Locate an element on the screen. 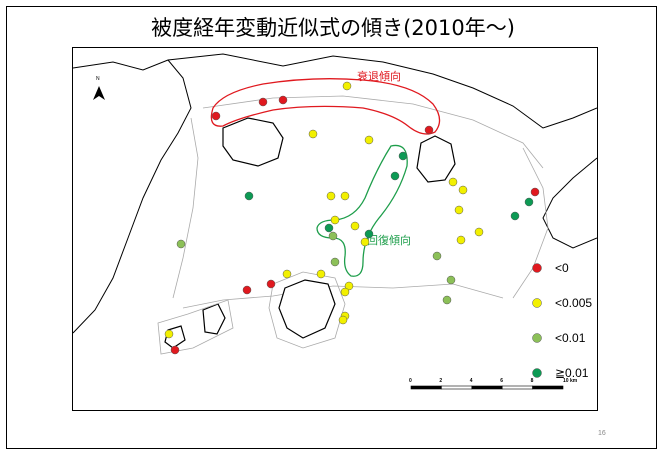  scale-bar-label: 2 is located at coordinates (440, 381).